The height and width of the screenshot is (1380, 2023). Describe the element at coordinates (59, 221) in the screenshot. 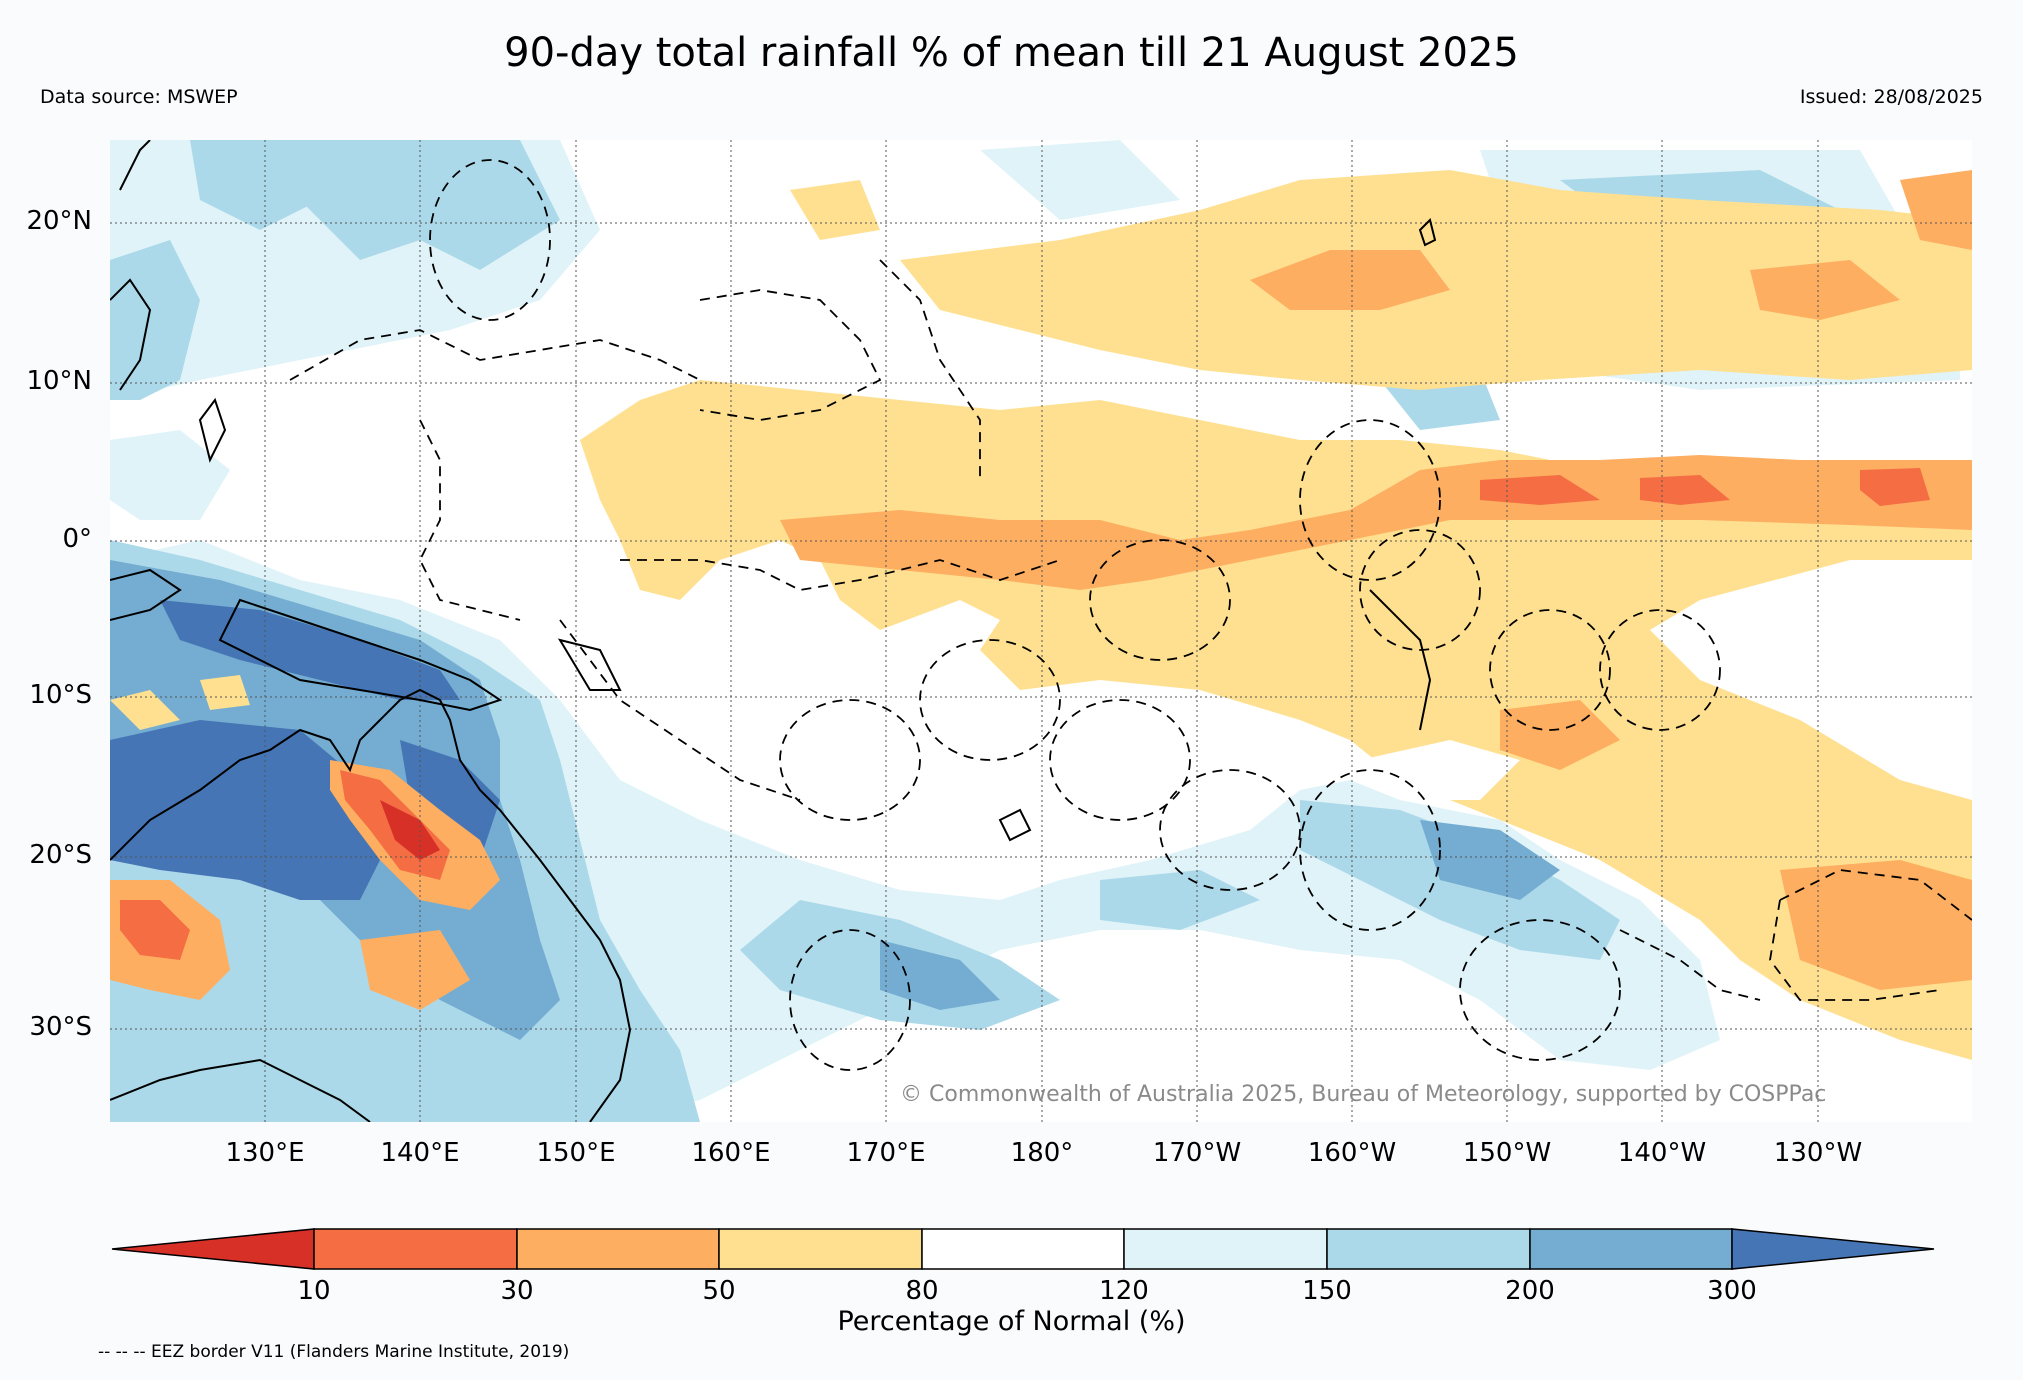

I see `lat-label-20n: 20°N` at that location.